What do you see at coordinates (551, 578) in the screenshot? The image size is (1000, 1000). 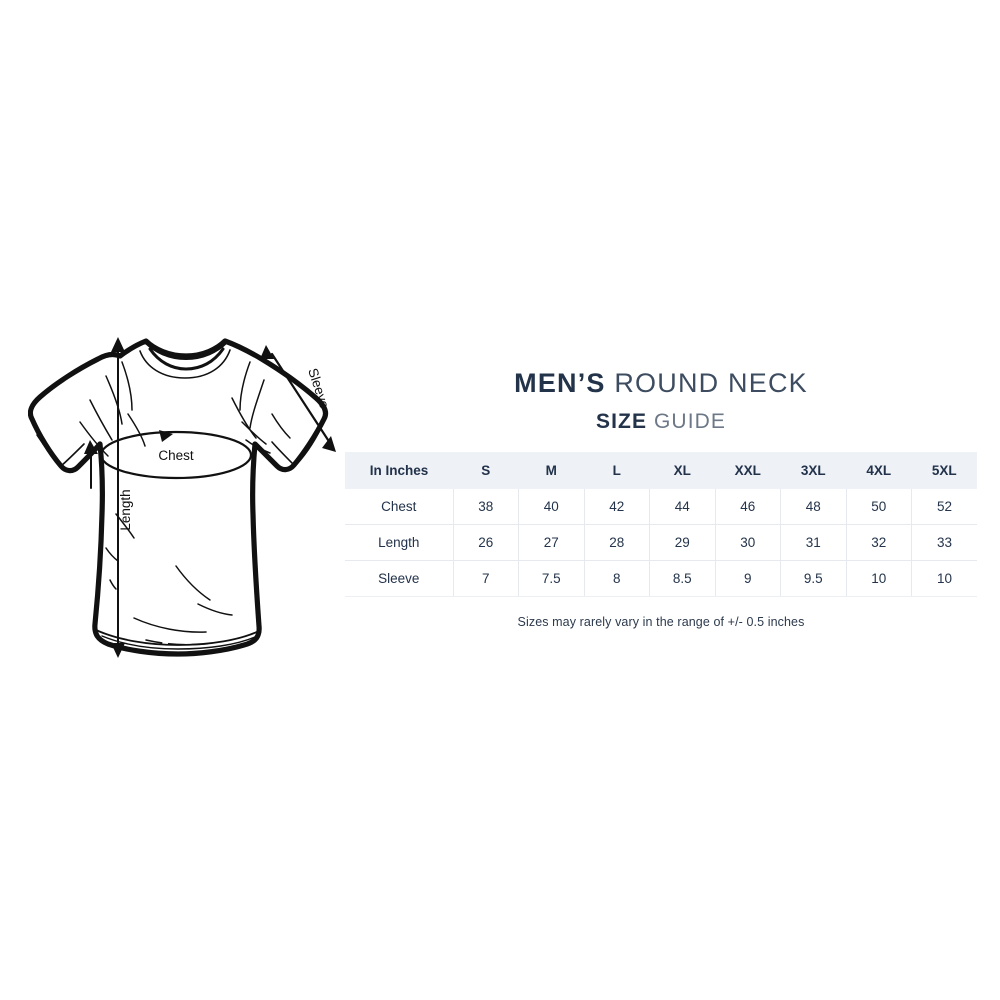 I see `cell-sleeve-m: 7.5` at bounding box center [551, 578].